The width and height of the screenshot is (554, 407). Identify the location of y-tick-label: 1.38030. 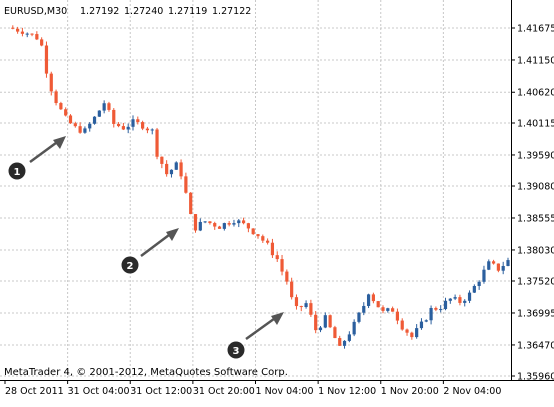
(535, 250).